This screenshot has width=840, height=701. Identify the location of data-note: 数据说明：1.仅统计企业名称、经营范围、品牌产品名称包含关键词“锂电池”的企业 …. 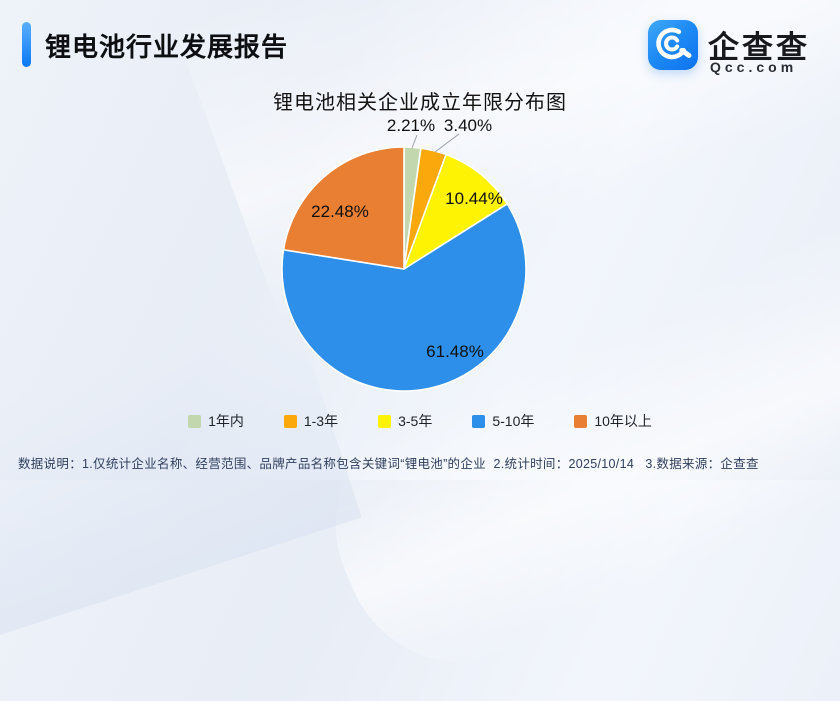
(388, 464).